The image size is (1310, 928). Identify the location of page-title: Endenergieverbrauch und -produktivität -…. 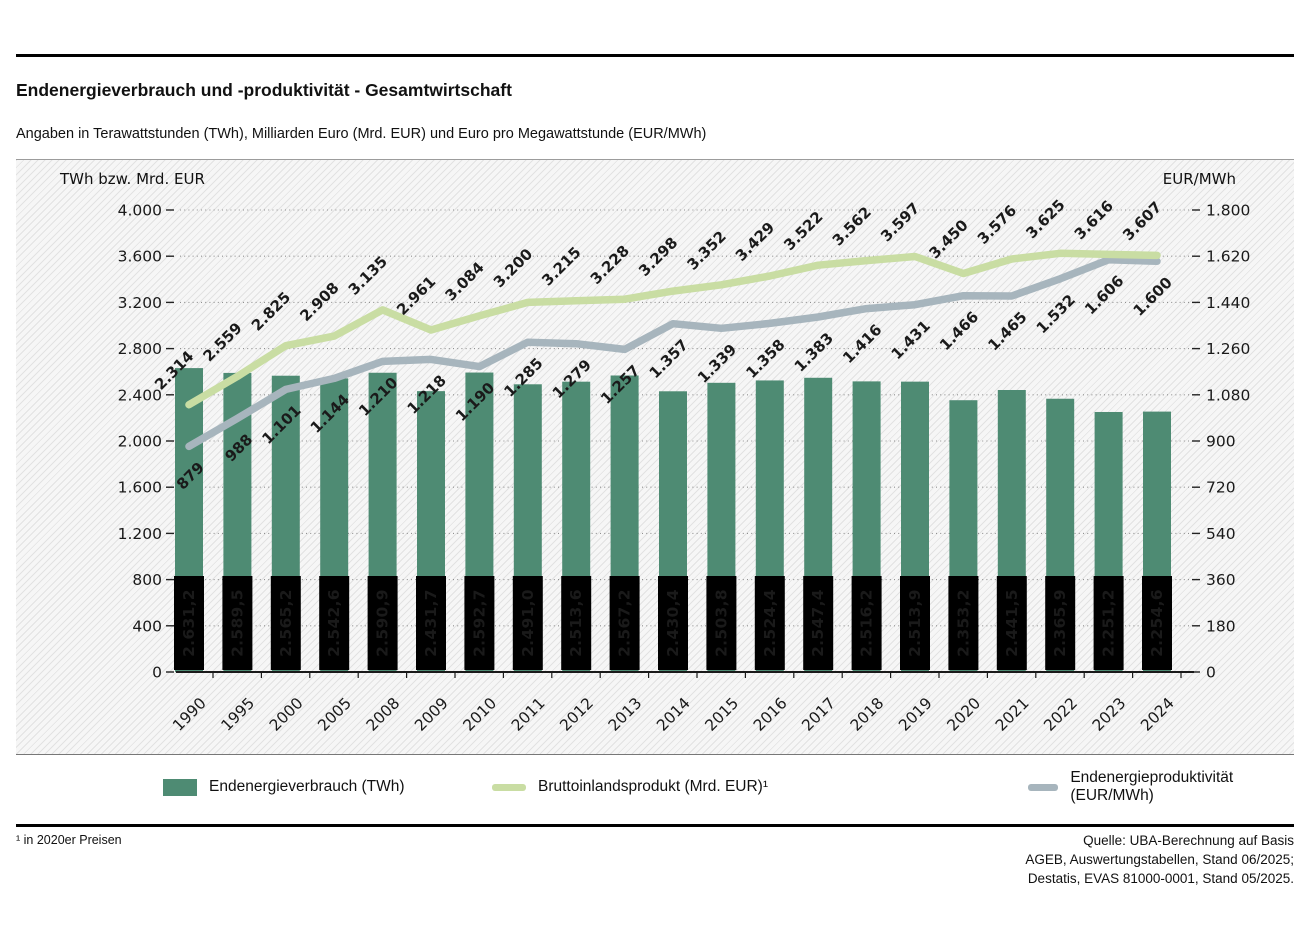
(264, 90).